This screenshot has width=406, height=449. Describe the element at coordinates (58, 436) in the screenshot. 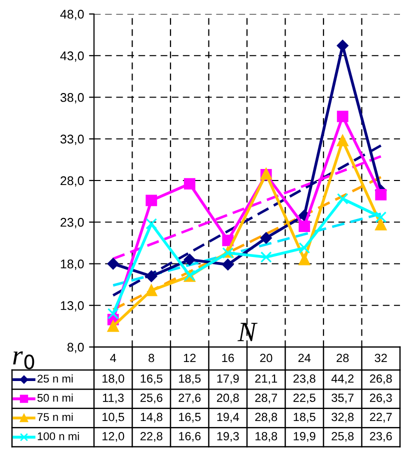

I see `legend-label: 100 n mi` at that location.